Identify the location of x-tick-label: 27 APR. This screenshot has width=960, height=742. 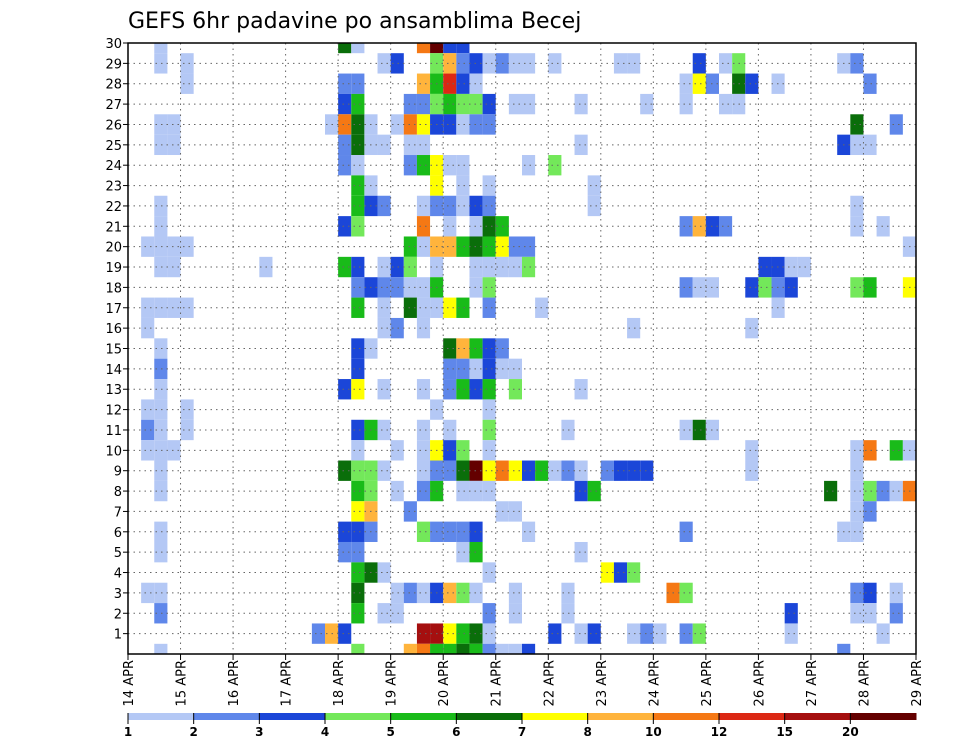
(812, 683).